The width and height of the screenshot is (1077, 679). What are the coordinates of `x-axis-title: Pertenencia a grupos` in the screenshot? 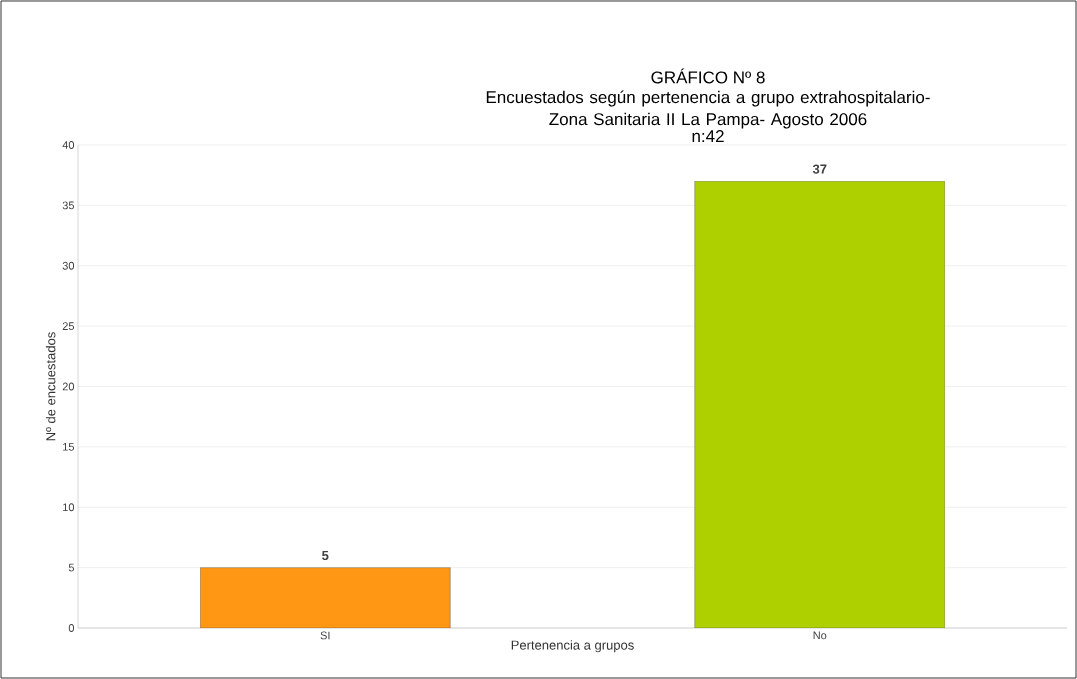 It's located at (572, 646).